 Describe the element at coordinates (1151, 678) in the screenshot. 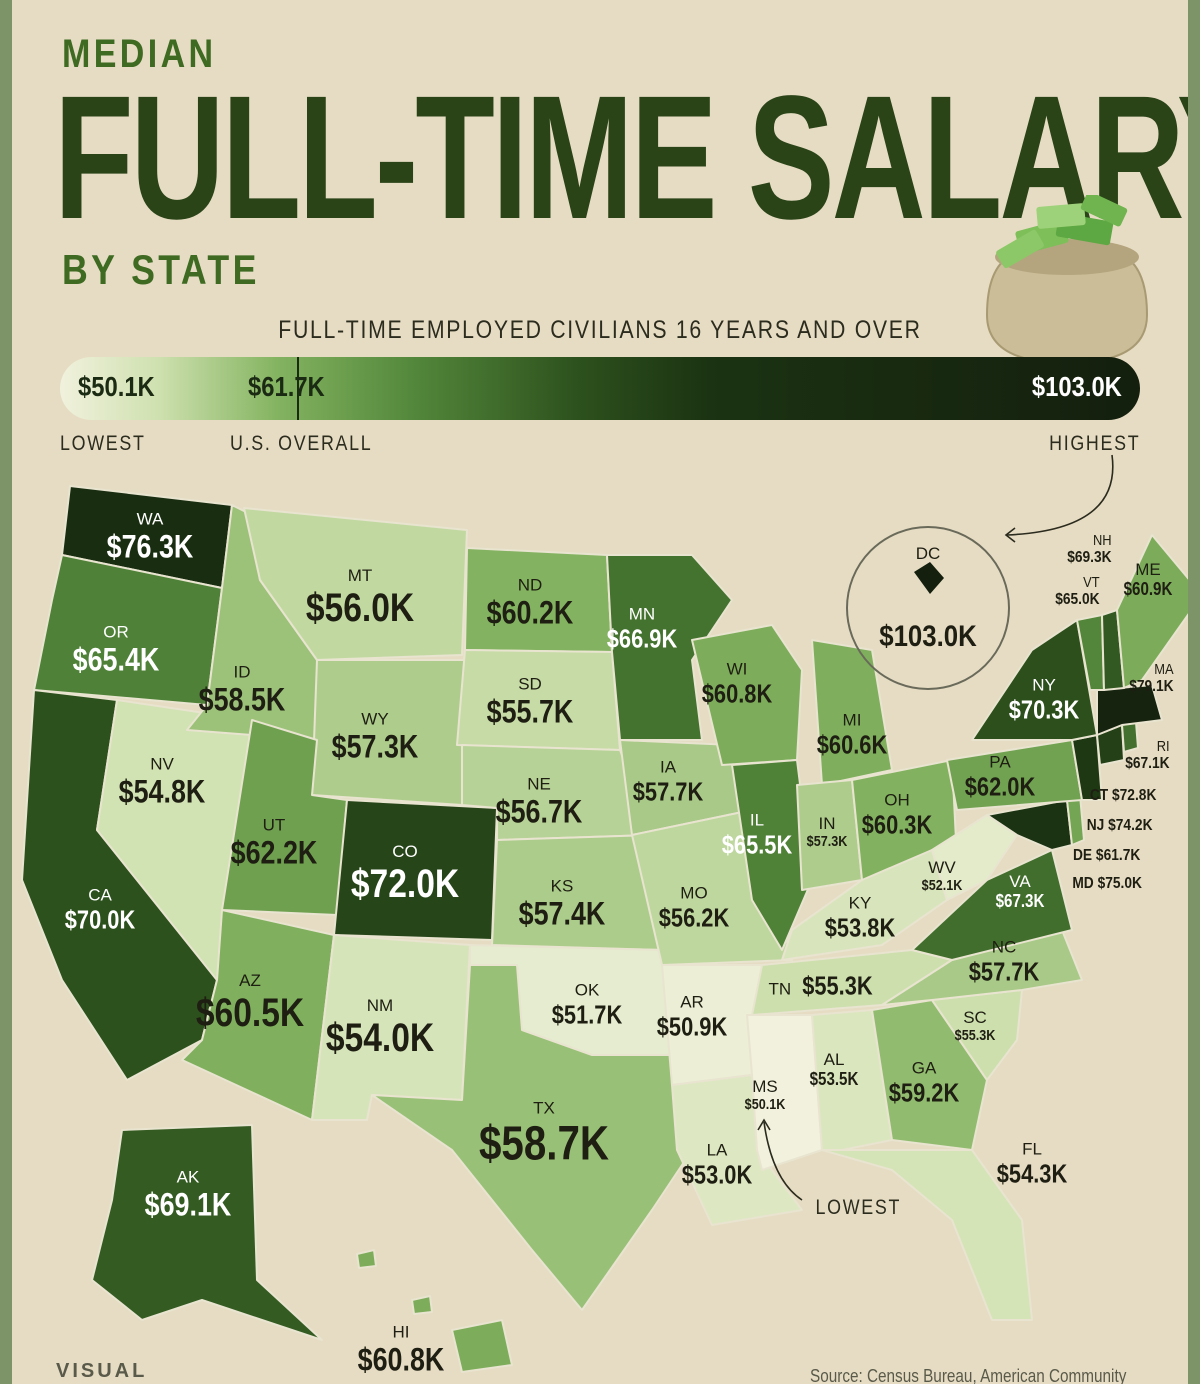

I see `side-label-ma: MA $79.1K` at that location.